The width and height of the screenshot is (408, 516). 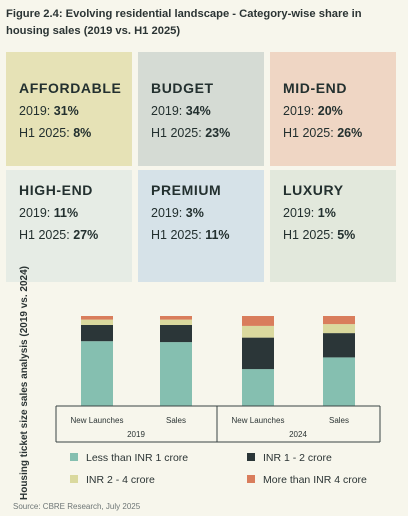 I want to click on card-row-2019: 2019: 3%, so click(x=207, y=213).